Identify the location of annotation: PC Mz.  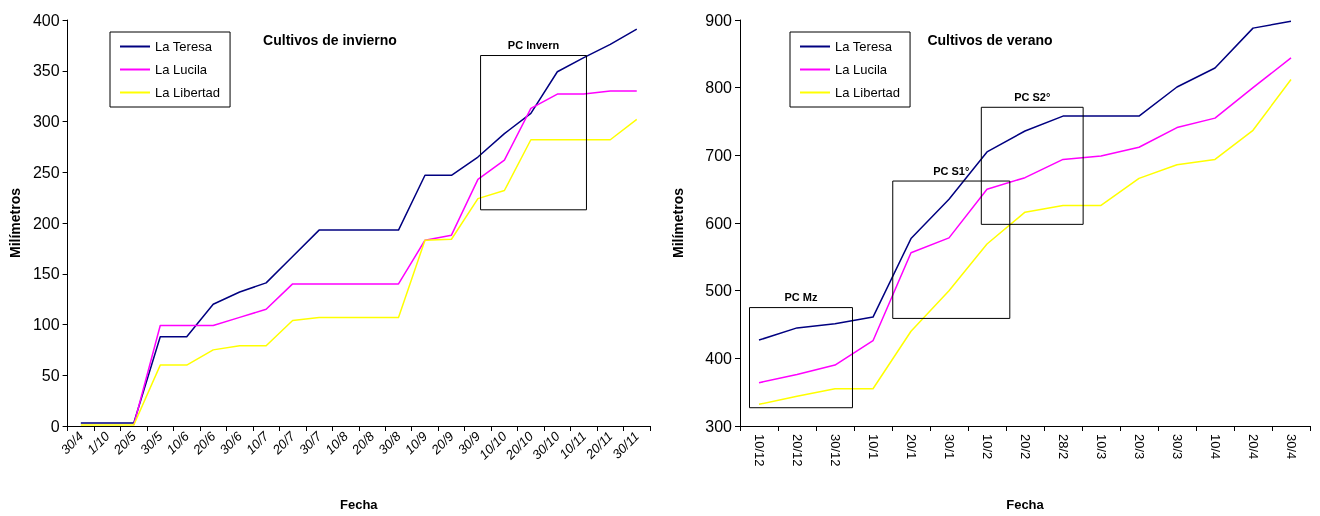
(801, 297).